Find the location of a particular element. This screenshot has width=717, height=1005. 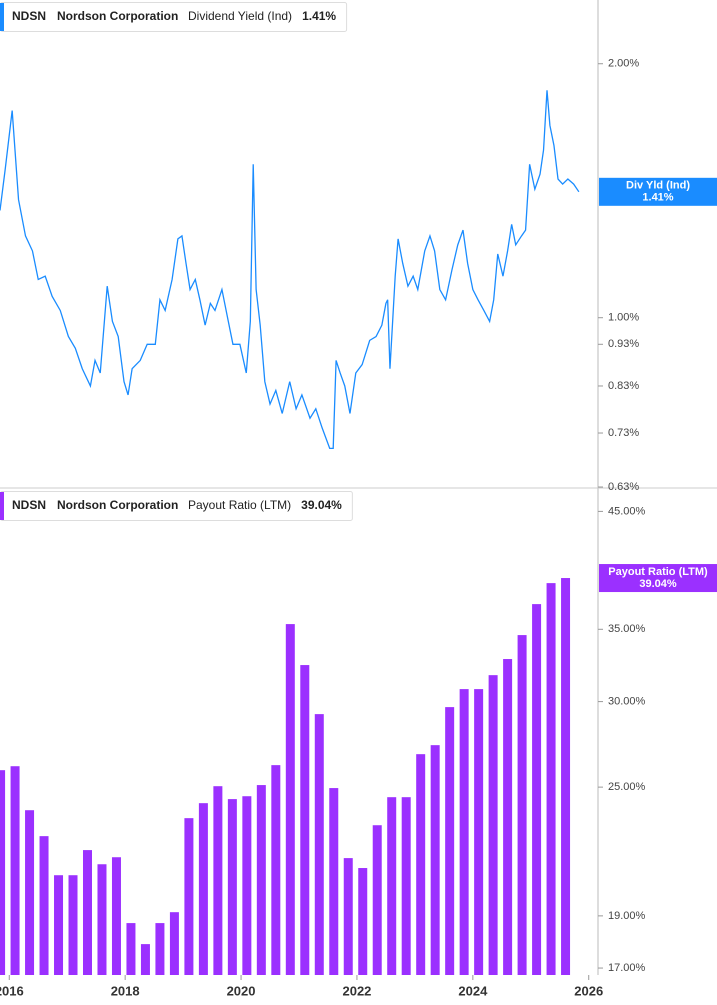

current-value: 1.41% is located at coordinates (319, 16).